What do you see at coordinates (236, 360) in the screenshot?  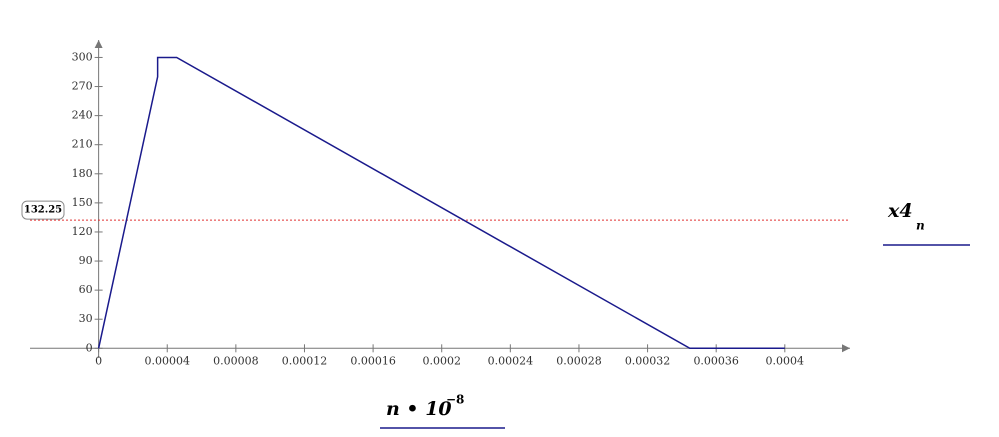 I see `x-tick-label: 0.00008` at bounding box center [236, 360].